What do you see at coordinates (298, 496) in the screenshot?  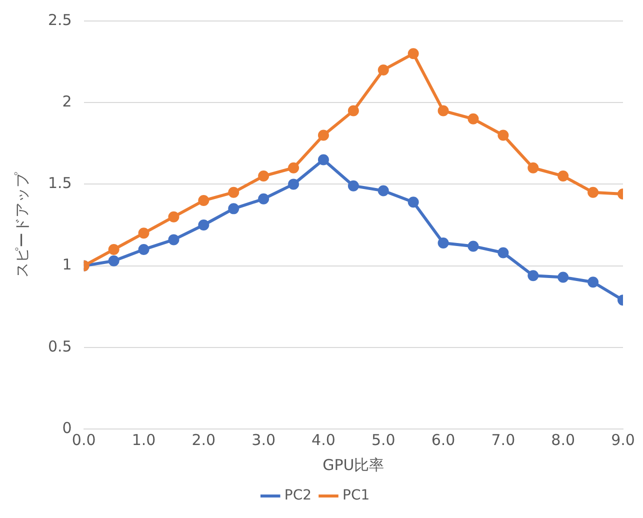 I see `legend-label: PC2` at bounding box center [298, 496].